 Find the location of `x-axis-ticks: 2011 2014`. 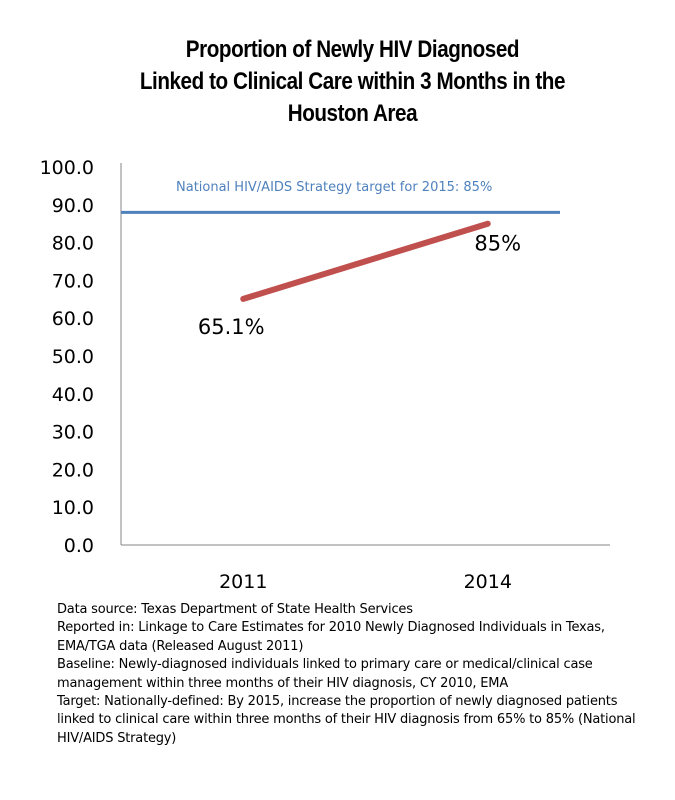

x-axis-ticks: 2011 2014 is located at coordinates (365, 582).